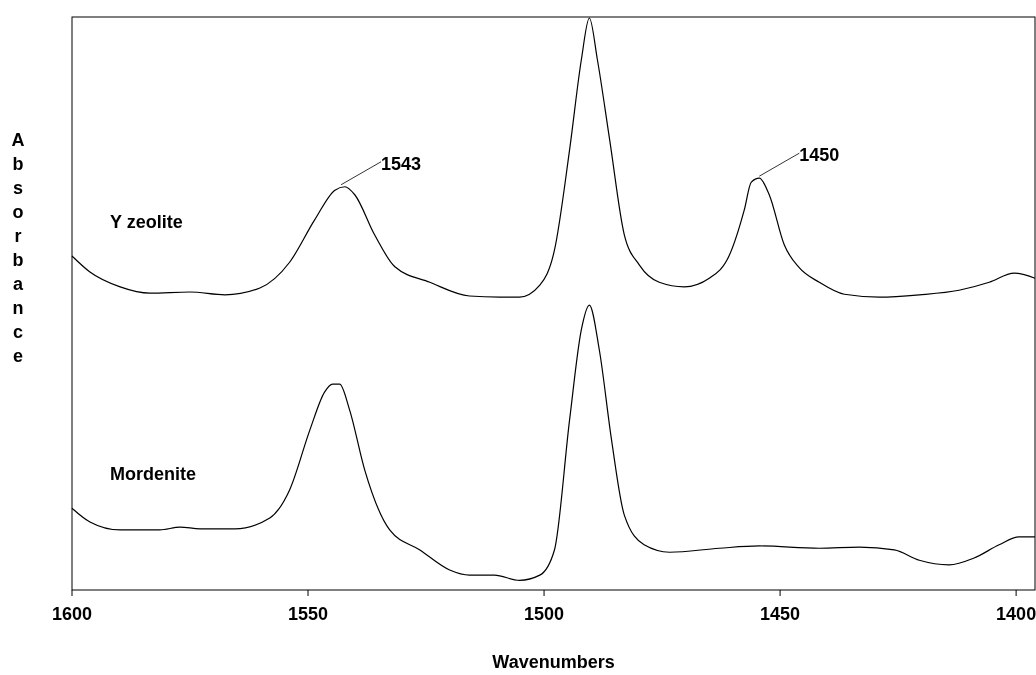  Describe the element at coordinates (401, 163) in the screenshot. I see `annotation: 1543` at that location.